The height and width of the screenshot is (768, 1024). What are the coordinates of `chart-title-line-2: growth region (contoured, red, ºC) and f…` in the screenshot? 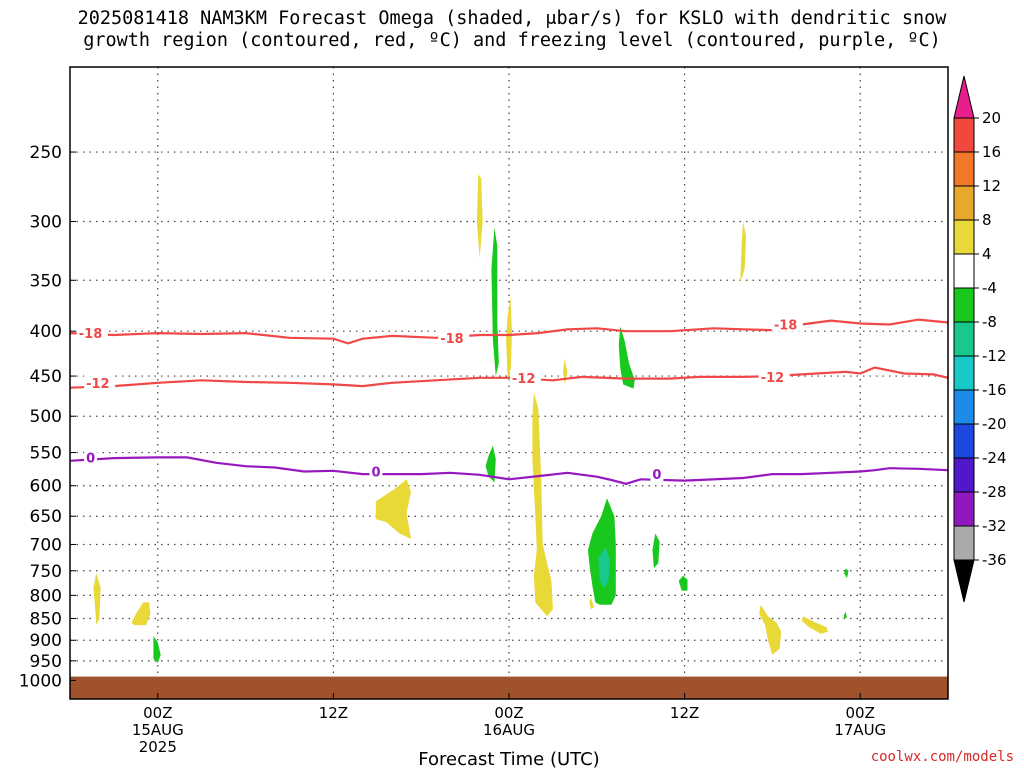 It's located at (512, 40).